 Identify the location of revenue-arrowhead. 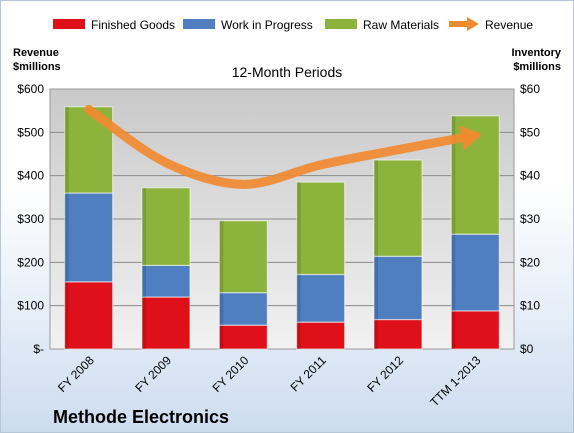
(470, 138).